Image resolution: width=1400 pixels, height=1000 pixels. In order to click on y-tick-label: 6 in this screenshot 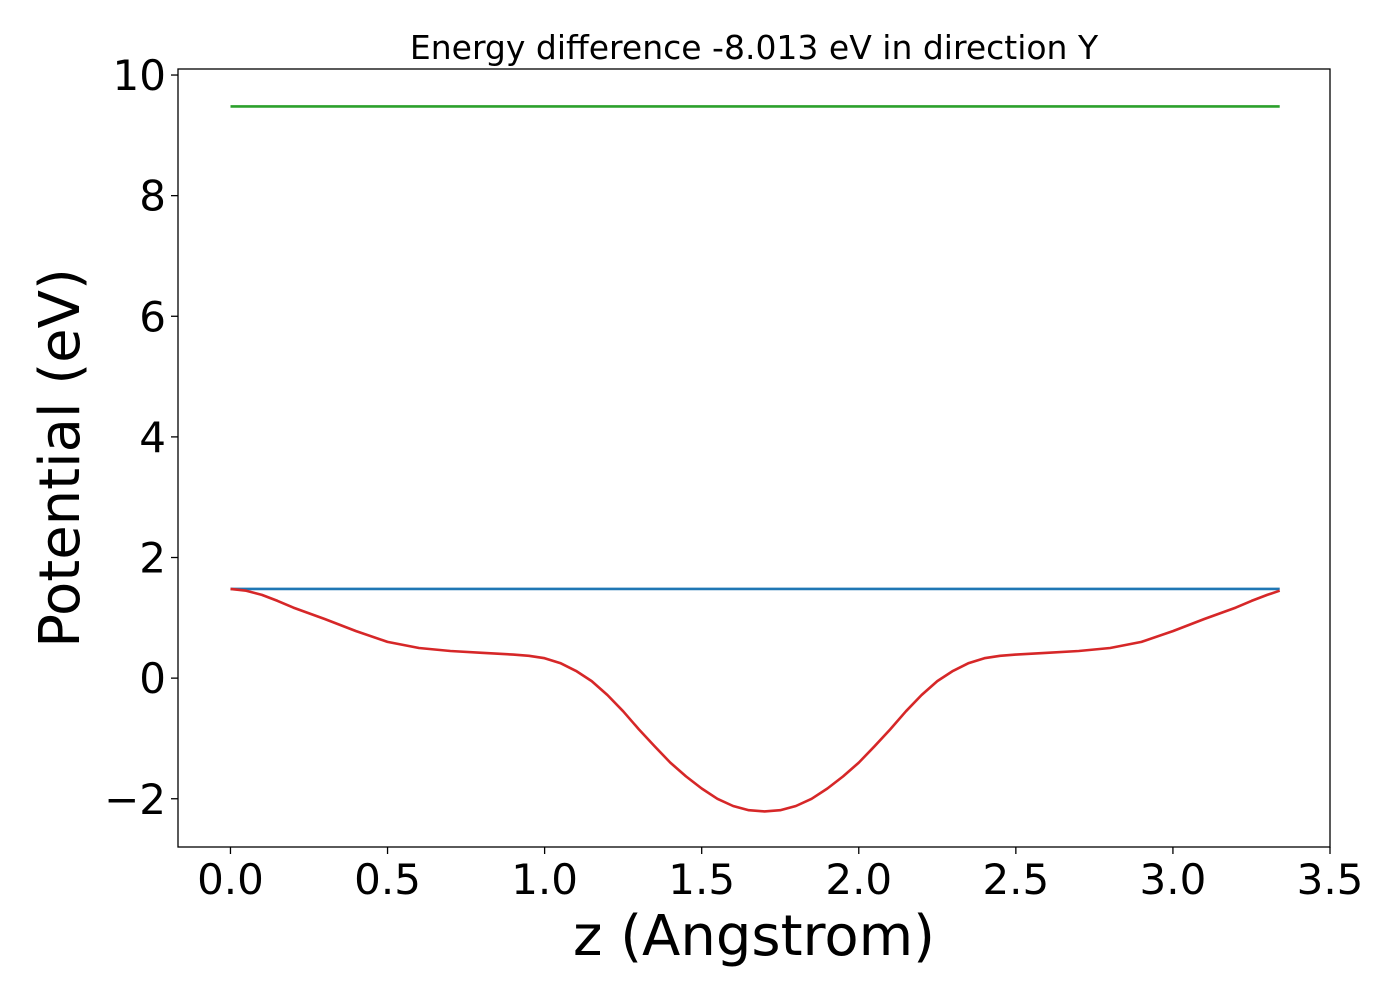, I will do `click(152, 316)`.